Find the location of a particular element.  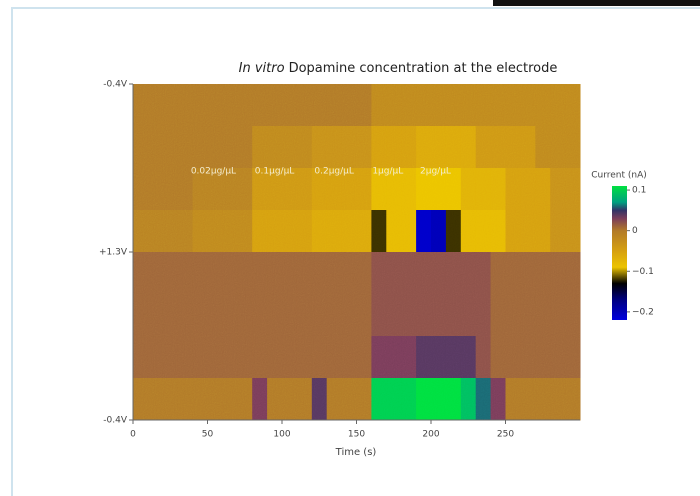

colorbar is located at coordinates (619, 253).